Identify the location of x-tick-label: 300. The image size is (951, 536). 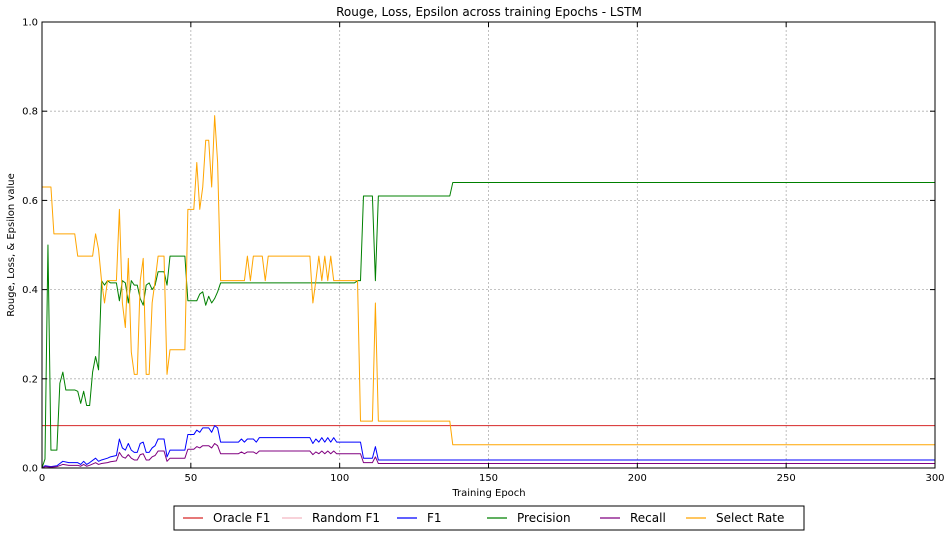
(934, 478).